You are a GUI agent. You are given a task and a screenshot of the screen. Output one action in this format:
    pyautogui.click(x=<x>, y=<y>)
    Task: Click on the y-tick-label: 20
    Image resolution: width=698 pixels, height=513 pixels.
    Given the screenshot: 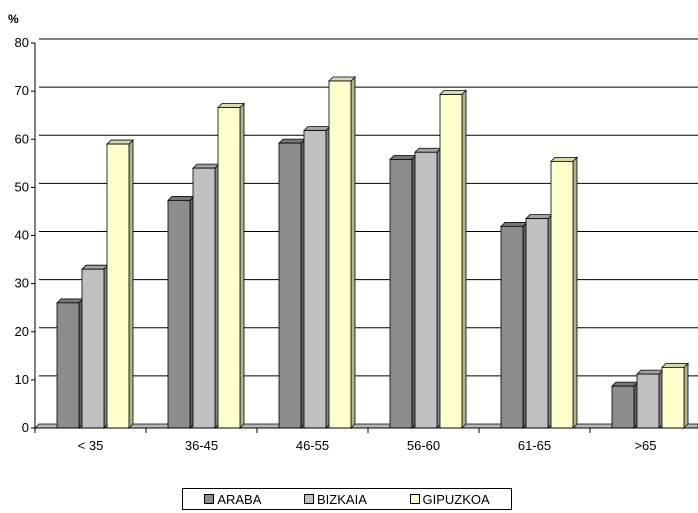 What is the action you would take?
    pyautogui.click(x=22, y=331)
    